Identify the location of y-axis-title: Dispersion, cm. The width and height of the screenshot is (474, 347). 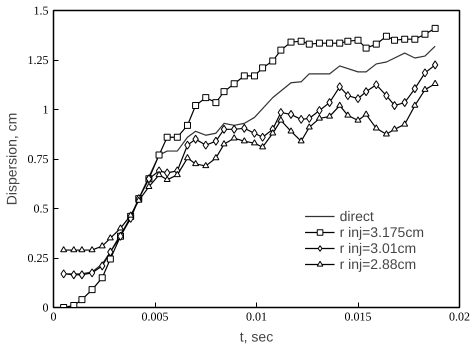
(12, 159).